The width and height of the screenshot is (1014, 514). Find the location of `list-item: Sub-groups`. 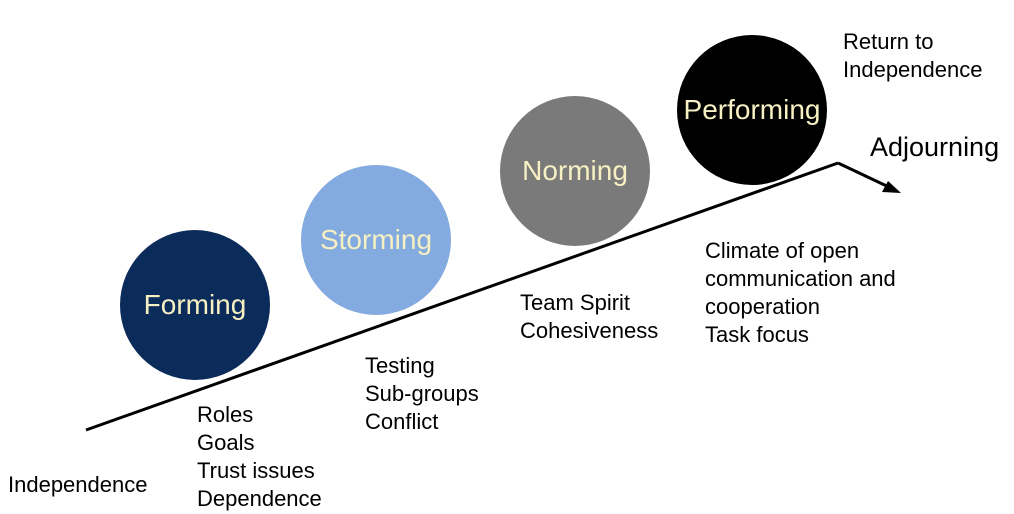

list-item: Sub-groups is located at coordinates (422, 393).